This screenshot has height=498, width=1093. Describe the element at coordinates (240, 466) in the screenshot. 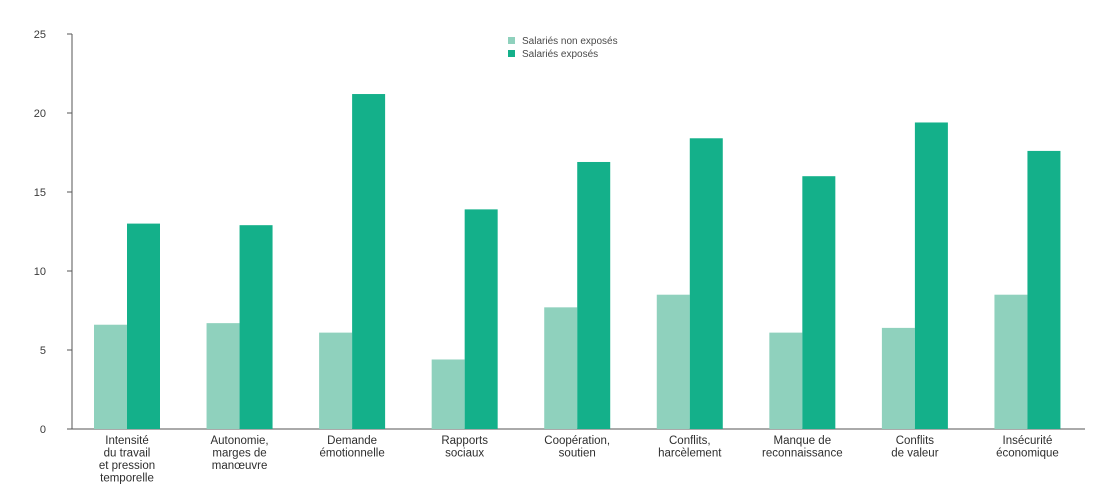

I see `x-tick-label-line: manœuvre` at that location.